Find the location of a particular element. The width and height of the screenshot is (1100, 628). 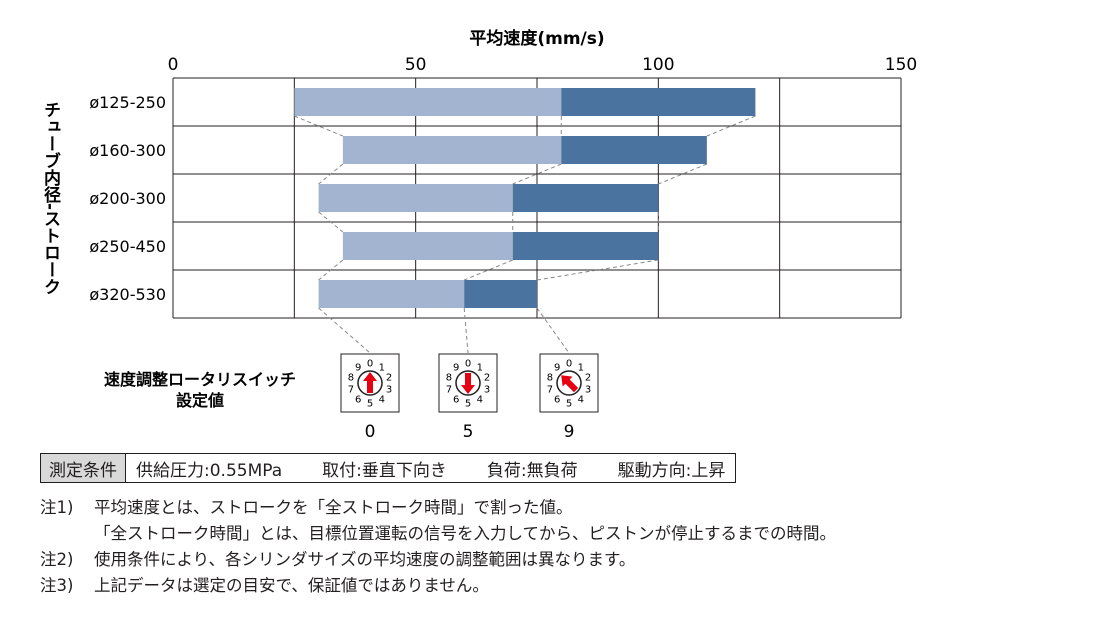

note-text: 平均速度とは、ストロークを「全ストローク時間」で割った値。 is located at coordinates (333, 507).